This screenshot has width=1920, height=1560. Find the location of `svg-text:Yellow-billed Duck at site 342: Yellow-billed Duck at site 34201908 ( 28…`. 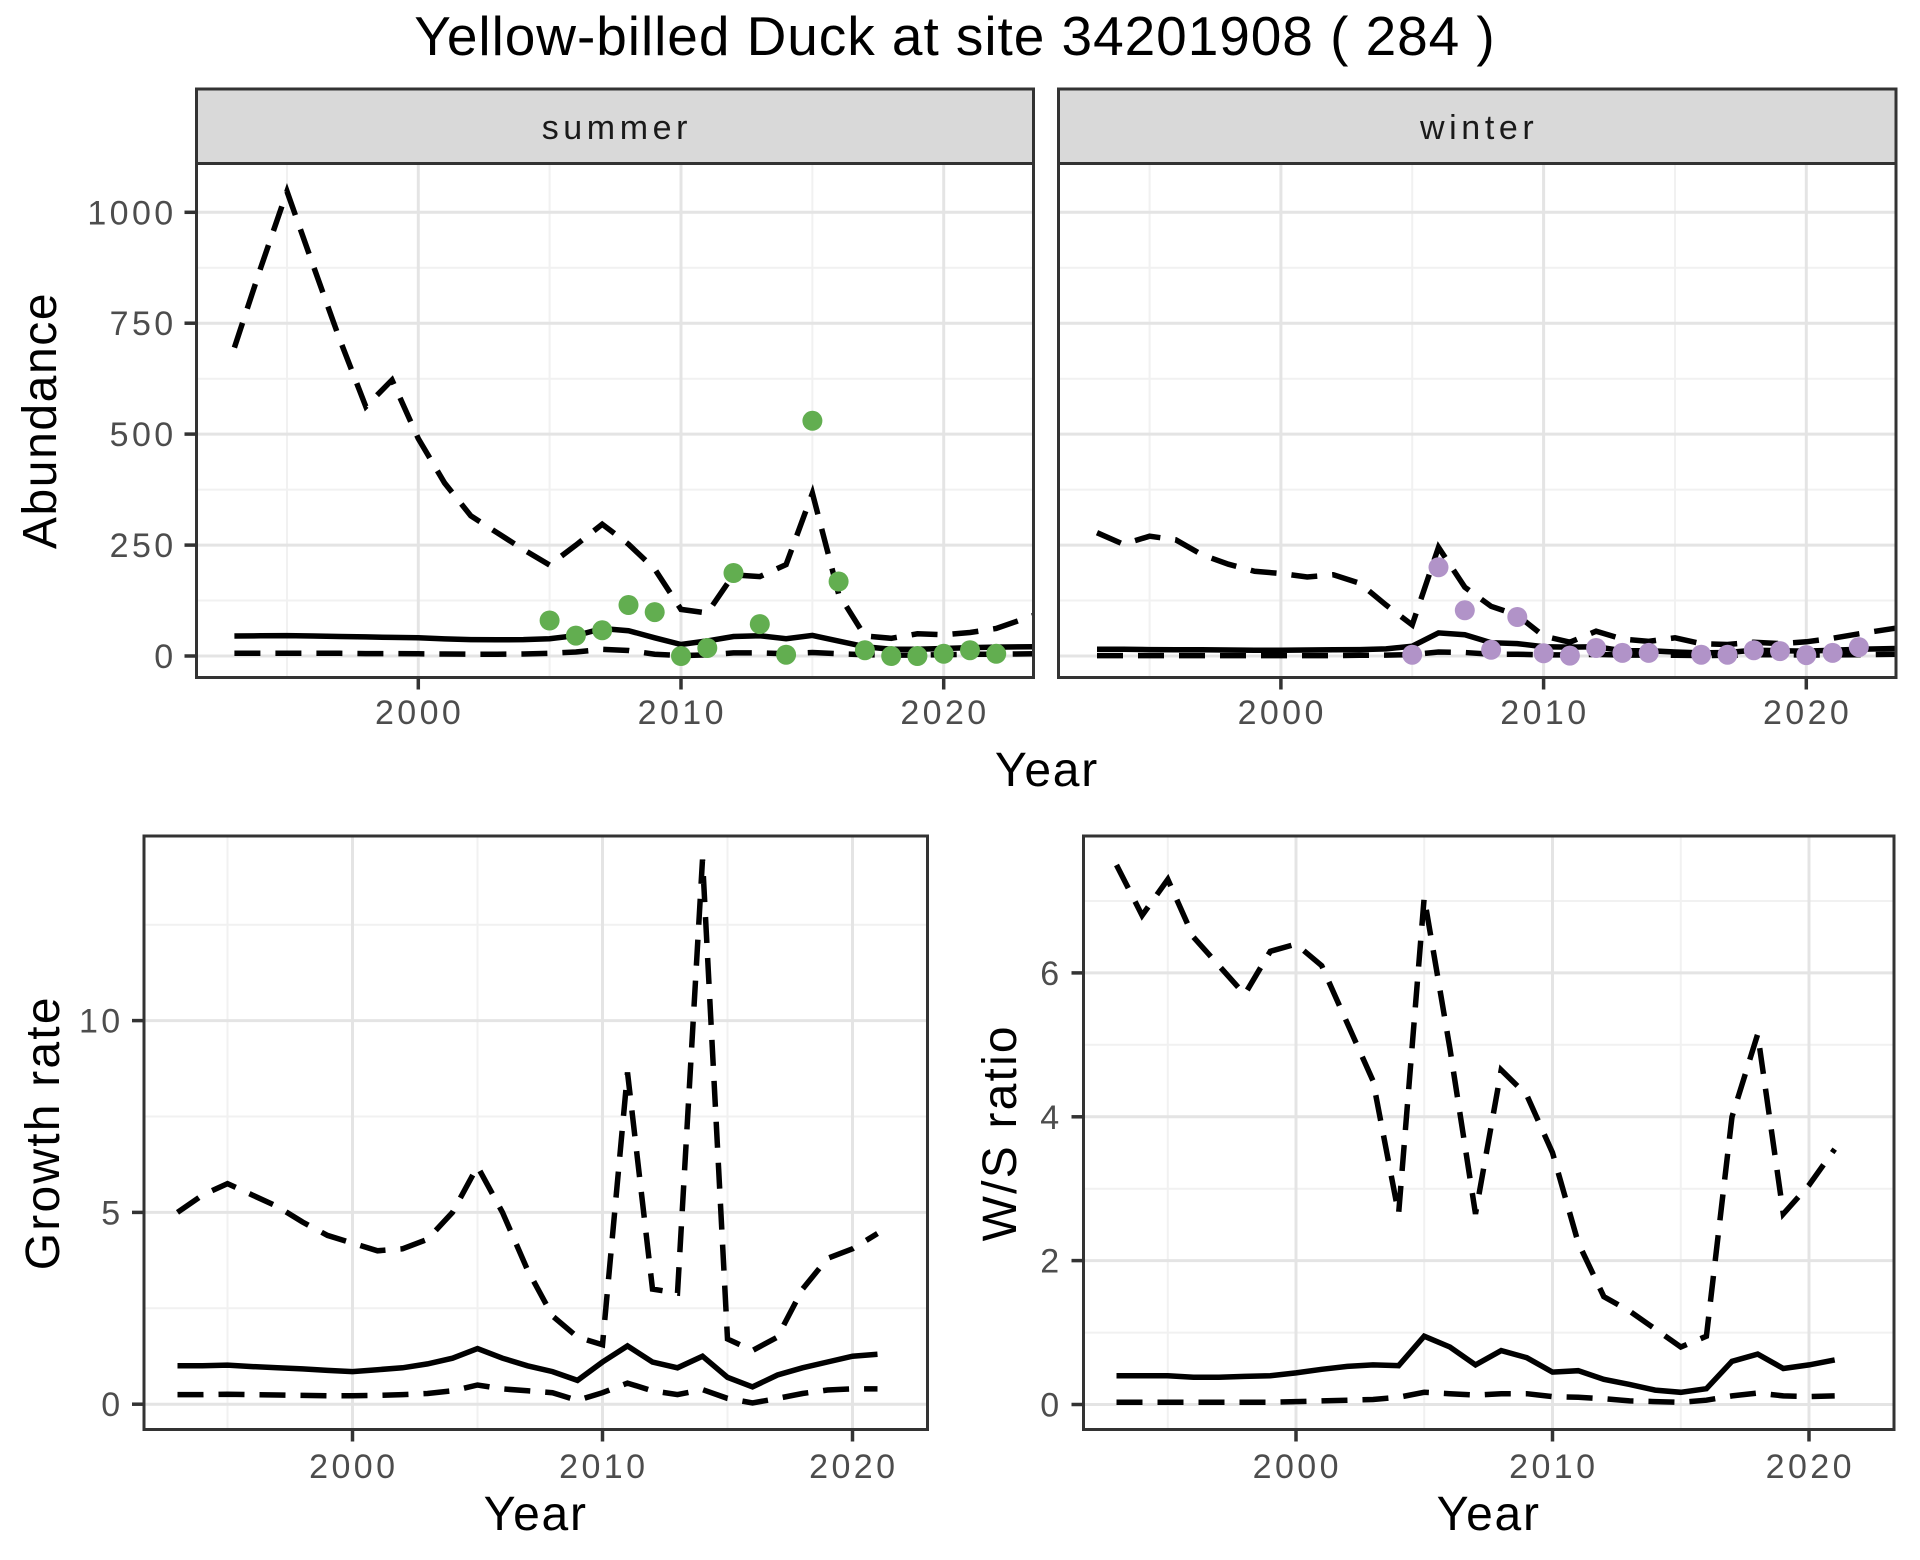

svg-text:Yellow-billed Duck at site 342: Yellow-billed Duck at site 34201908 ( 28… is located at coordinates (954, 36).